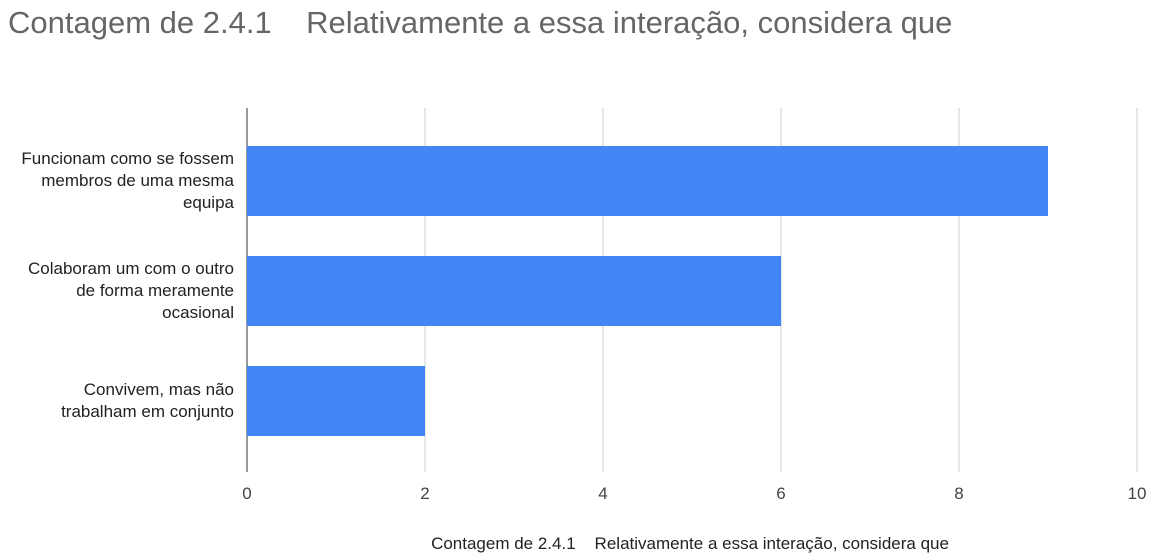  I want to click on x-tick-label: 6, so click(781, 493).